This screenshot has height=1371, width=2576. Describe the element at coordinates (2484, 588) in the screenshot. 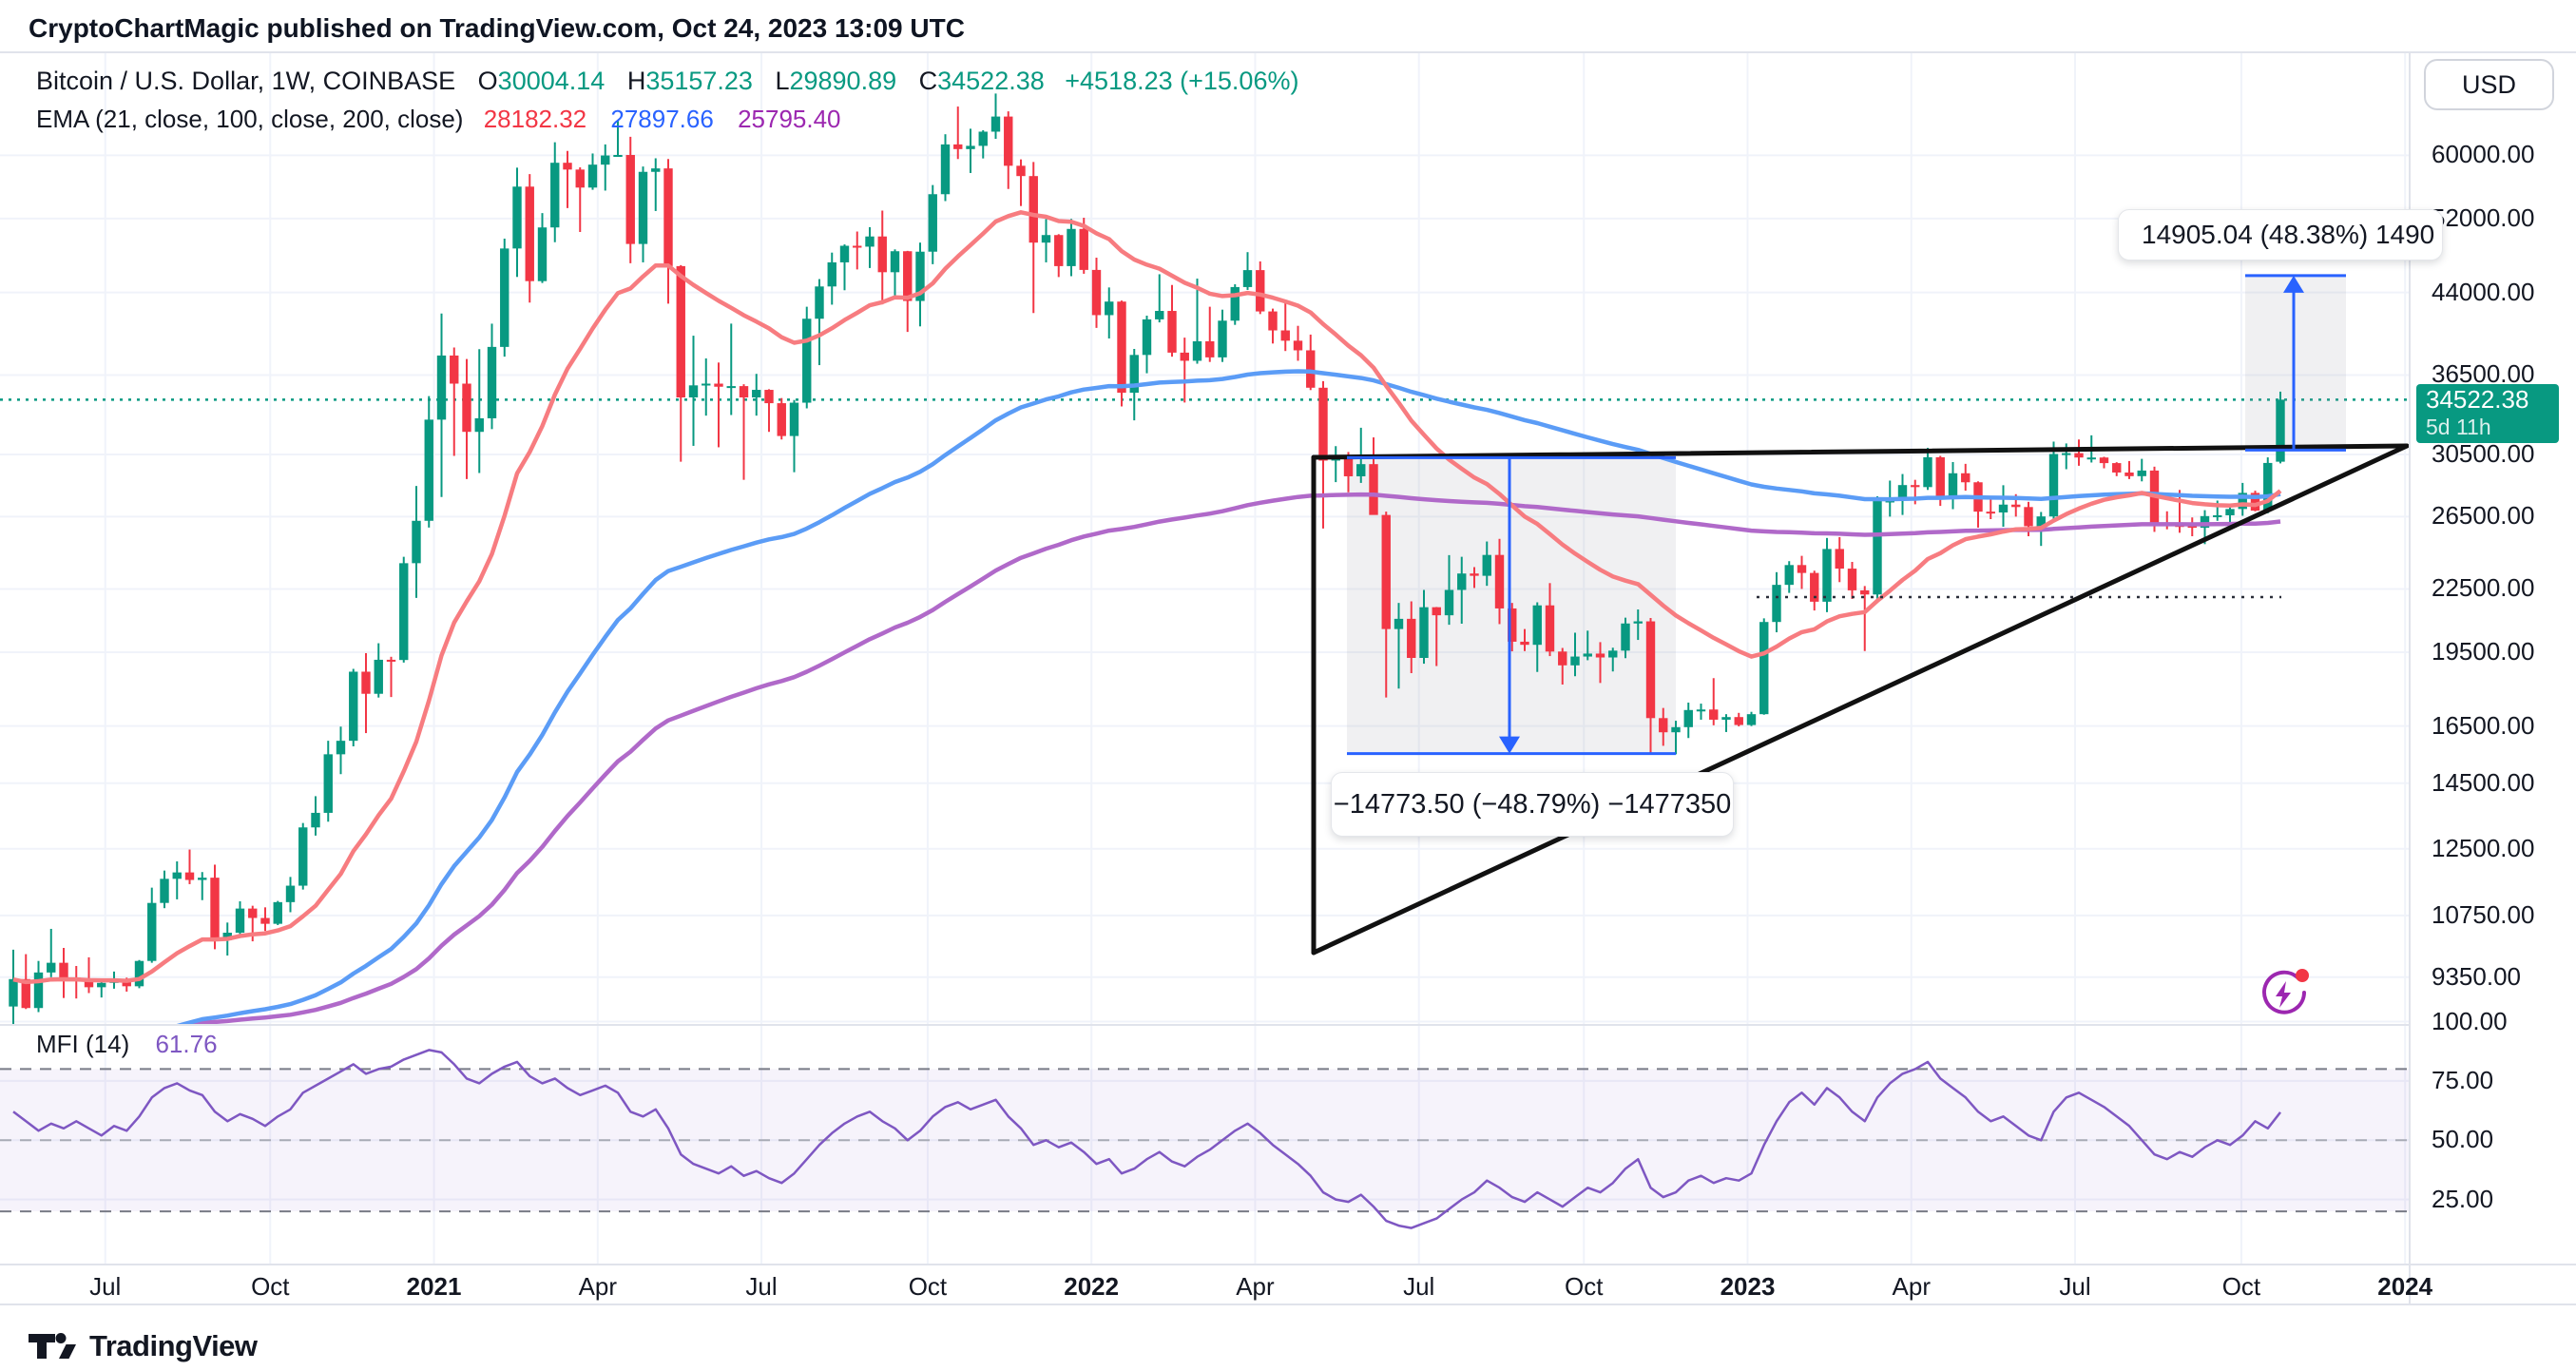

I see `price-tick-label: 22500.00` at that location.